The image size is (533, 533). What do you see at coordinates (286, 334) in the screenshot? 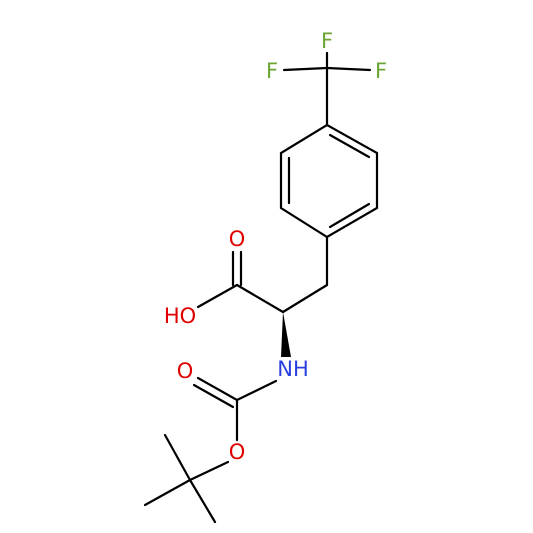
I see `wedge-bond` at bounding box center [286, 334].